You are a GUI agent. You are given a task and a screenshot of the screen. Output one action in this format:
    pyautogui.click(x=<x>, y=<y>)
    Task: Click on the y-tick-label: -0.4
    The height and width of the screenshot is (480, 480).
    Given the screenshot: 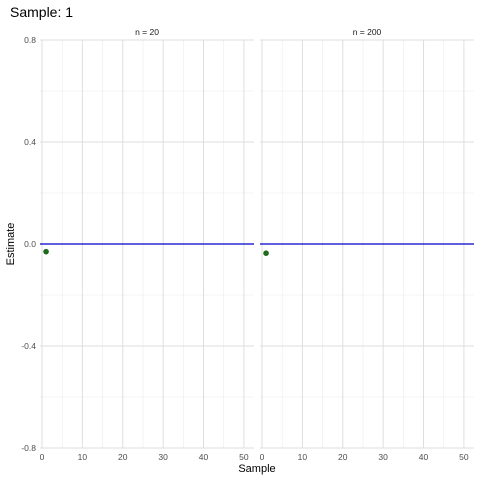 What is the action you would take?
    pyautogui.click(x=28, y=346)
    